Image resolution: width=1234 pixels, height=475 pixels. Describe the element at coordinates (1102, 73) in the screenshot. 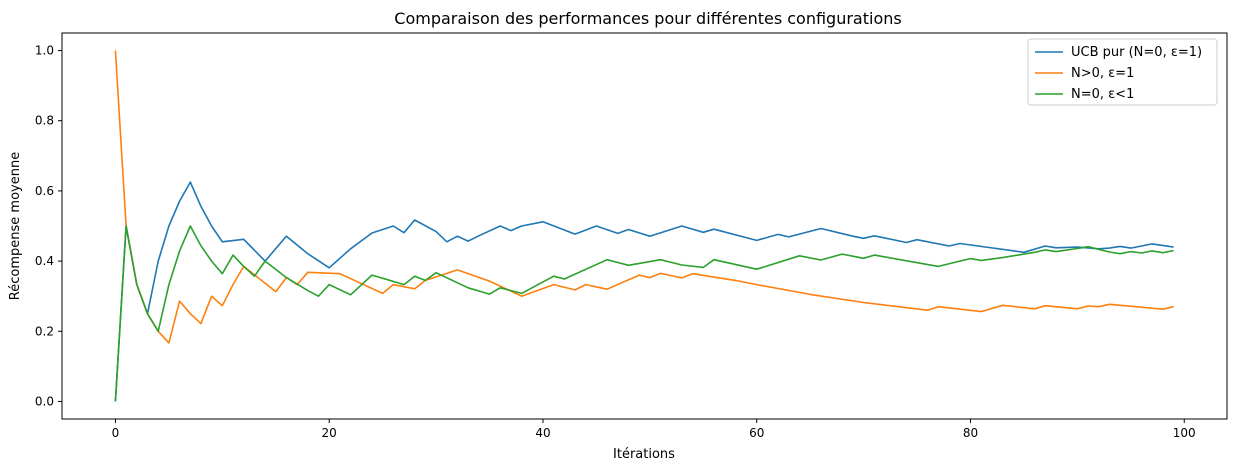

I see `legend-label-n-positive: N>0, ε=1` at that location.